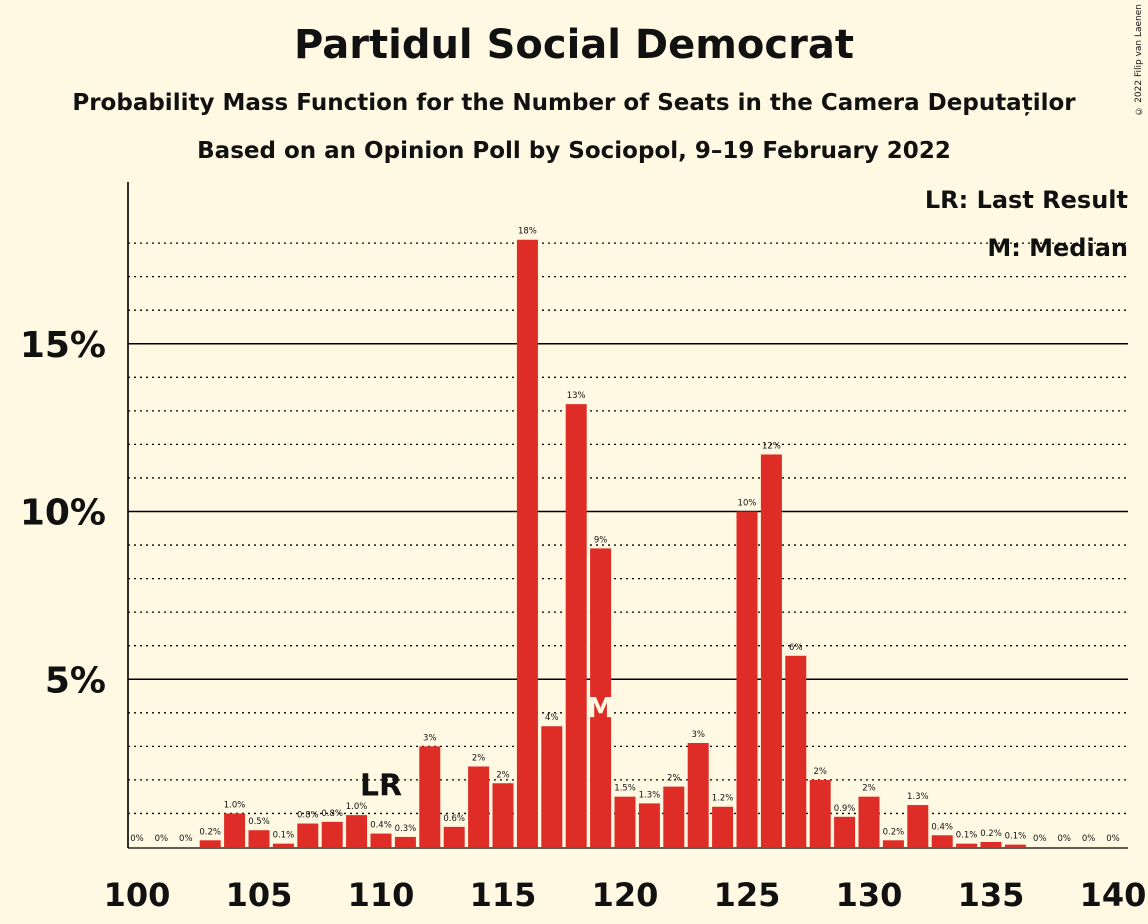  I want to click on bar-value-label: 9%, so click(601, 540).